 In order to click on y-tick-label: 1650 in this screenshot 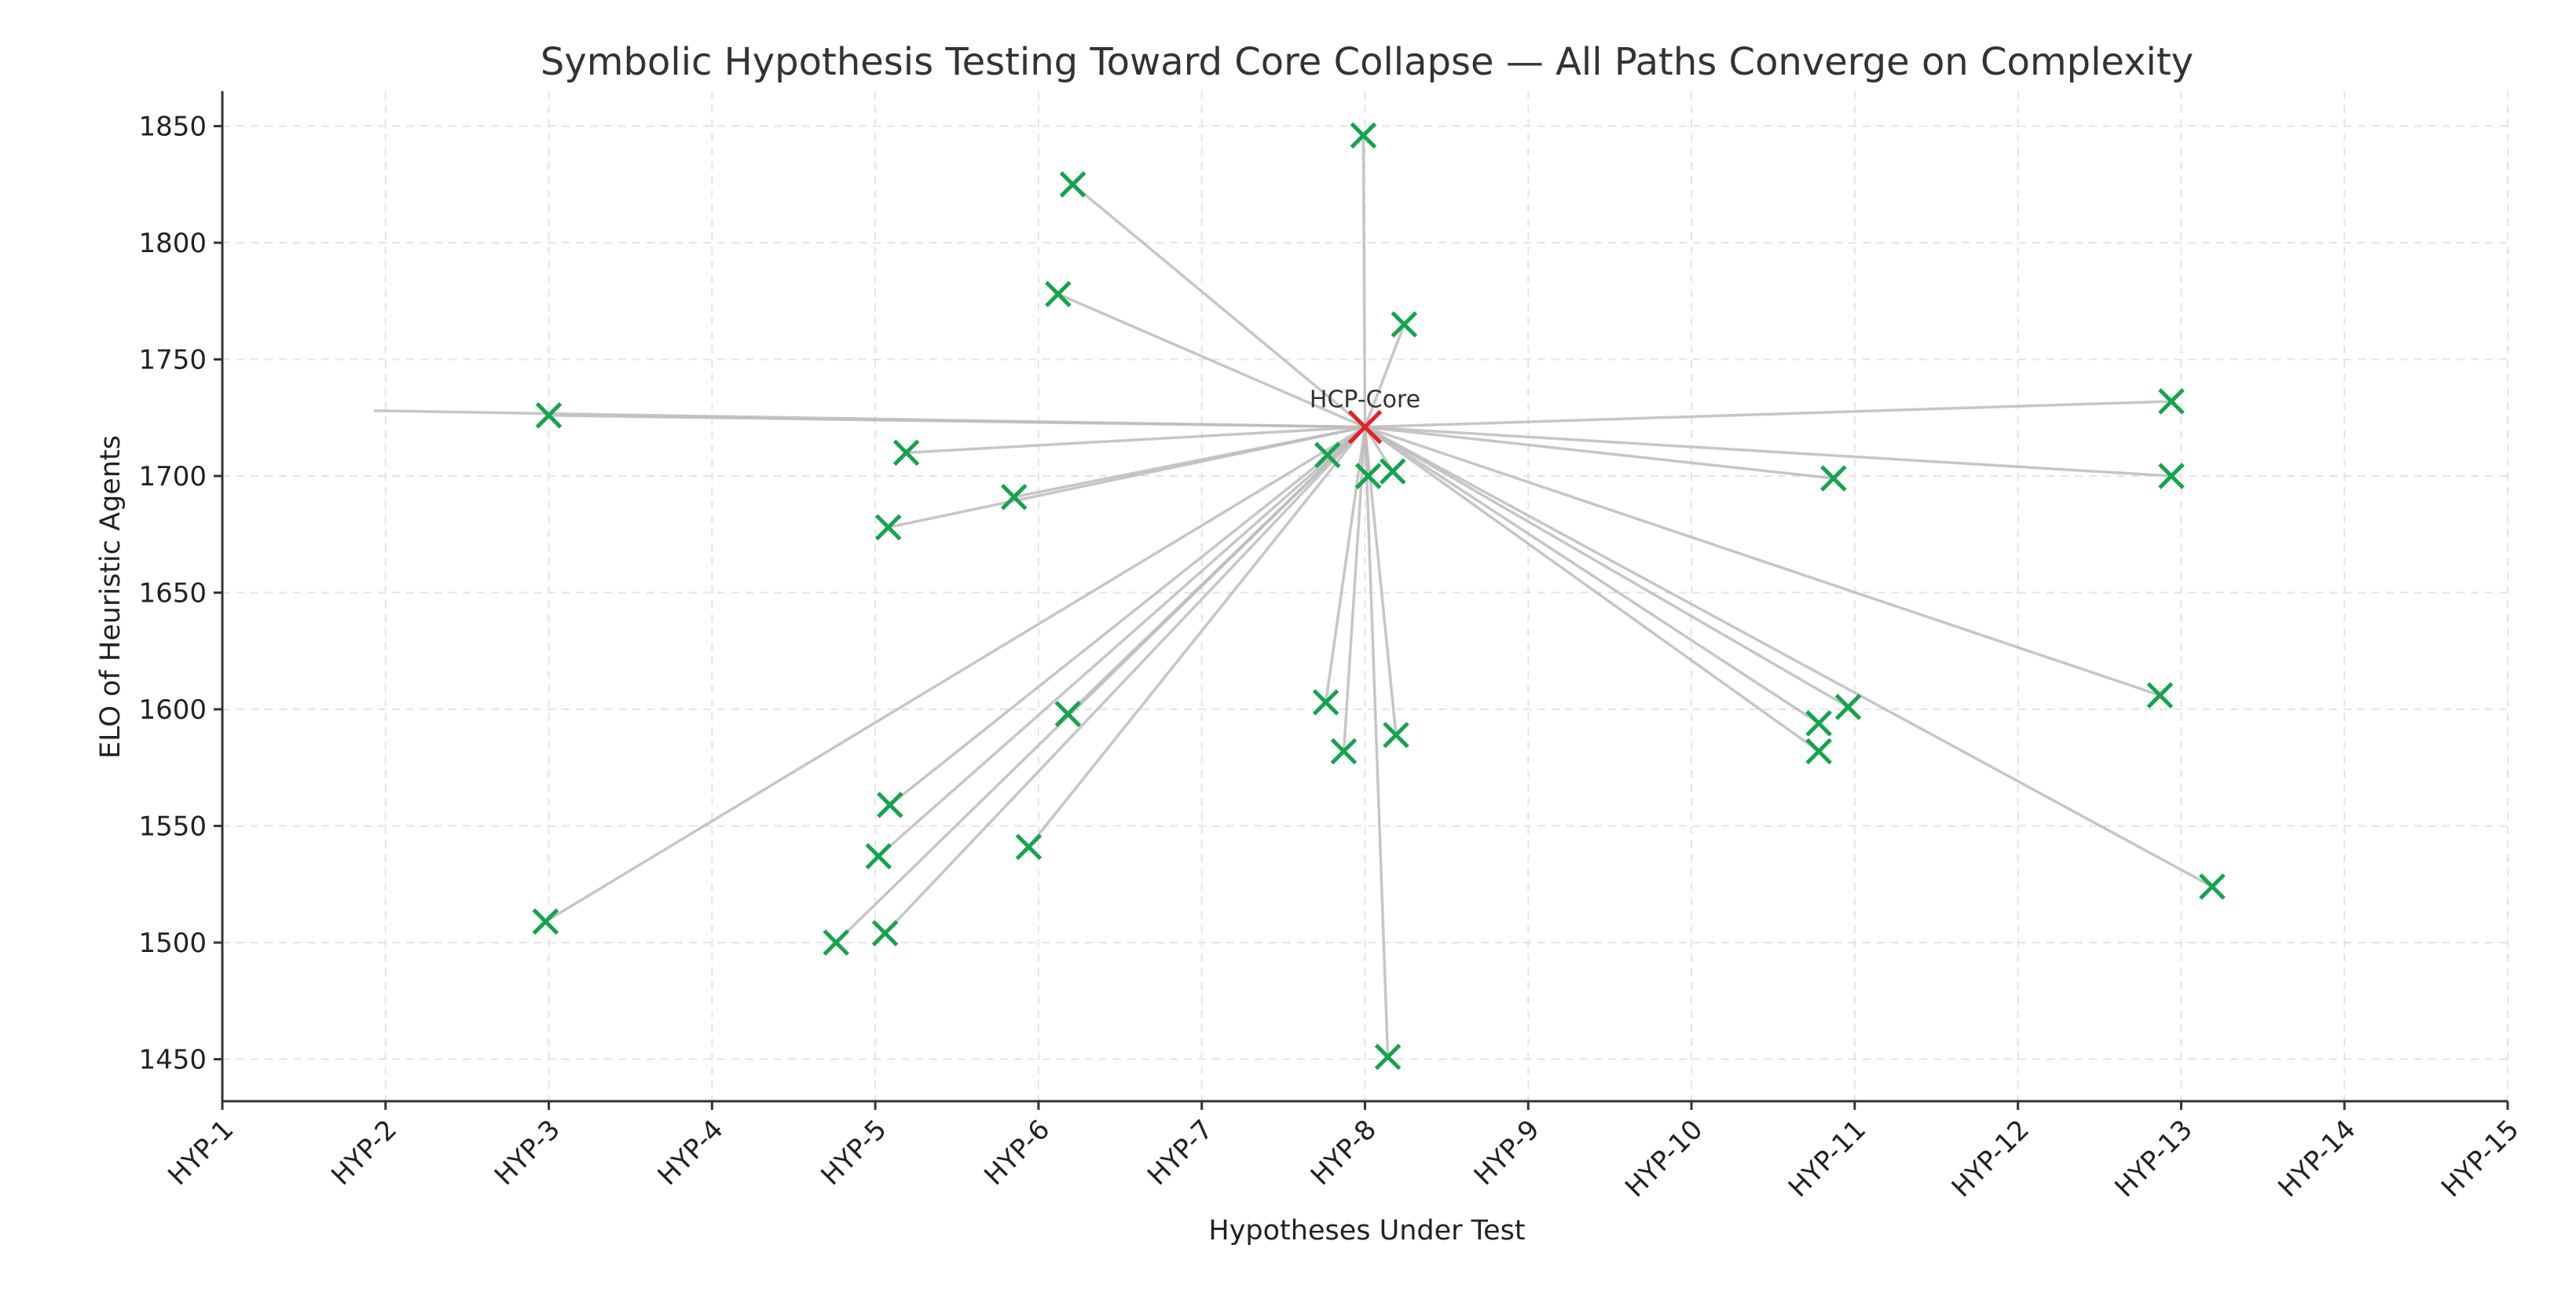, I will do `click(172, 594)`.